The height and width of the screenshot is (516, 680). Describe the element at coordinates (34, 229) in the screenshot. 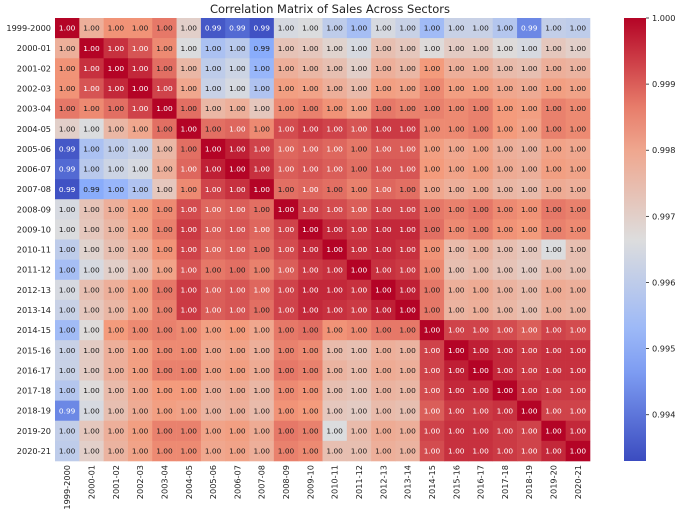

I see `y-tick-label: 2009-10` at that location.